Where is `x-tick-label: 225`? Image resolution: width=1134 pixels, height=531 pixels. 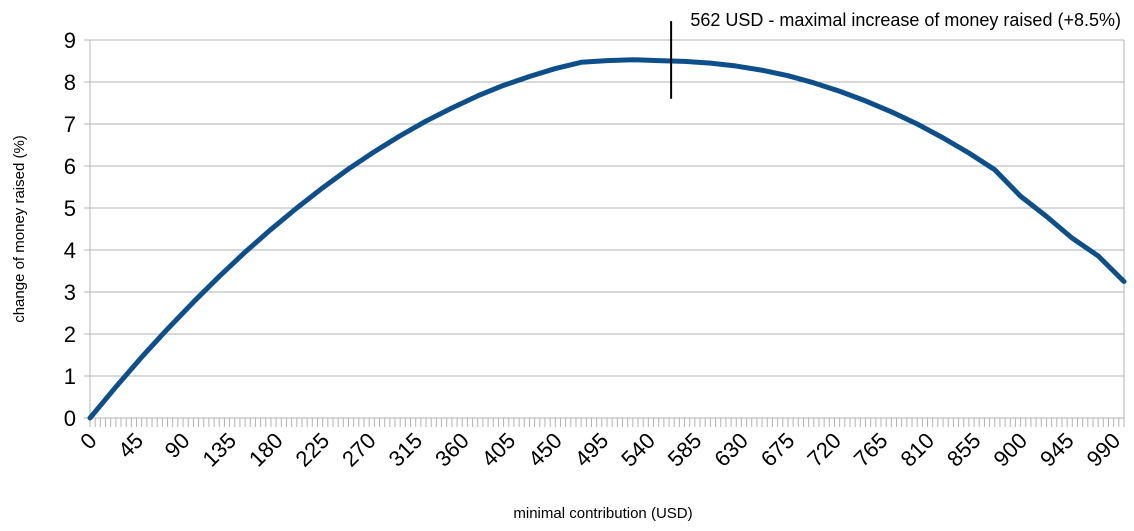
x-tick-label: 225 is located at coordinates (313, 450).